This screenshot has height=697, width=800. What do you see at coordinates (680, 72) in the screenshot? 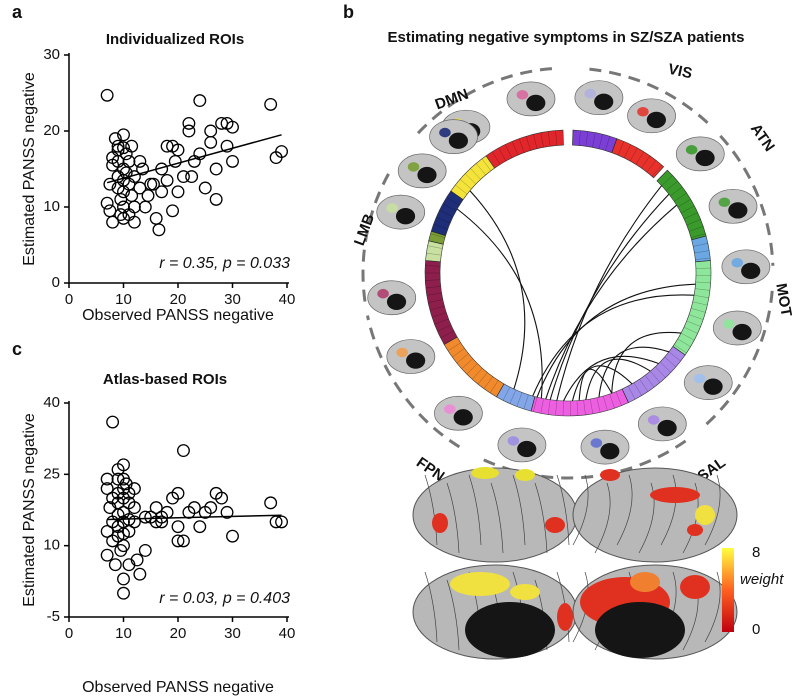
I see `network-label: VIS` at bounding box center [680, 72].